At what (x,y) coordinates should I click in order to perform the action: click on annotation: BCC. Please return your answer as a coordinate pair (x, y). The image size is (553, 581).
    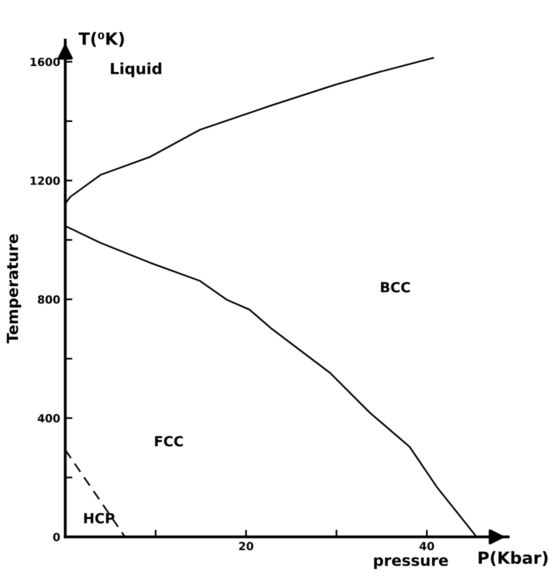
    Looking at the image, I should click on (395, 287).